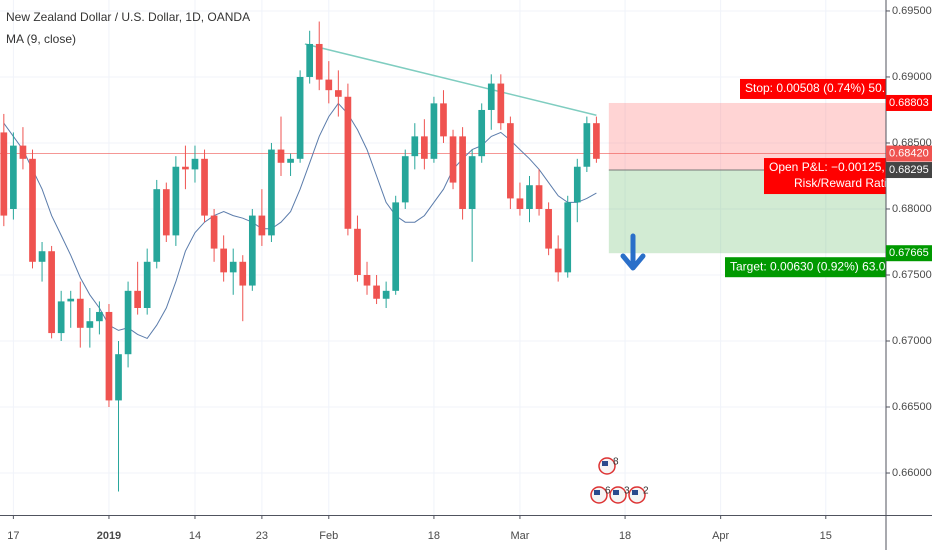 This screenshot has width=932, height=550. Describe the element at coordinates (720, 536) in the screenshot. I see `x-tick-label: Apr` at that location.